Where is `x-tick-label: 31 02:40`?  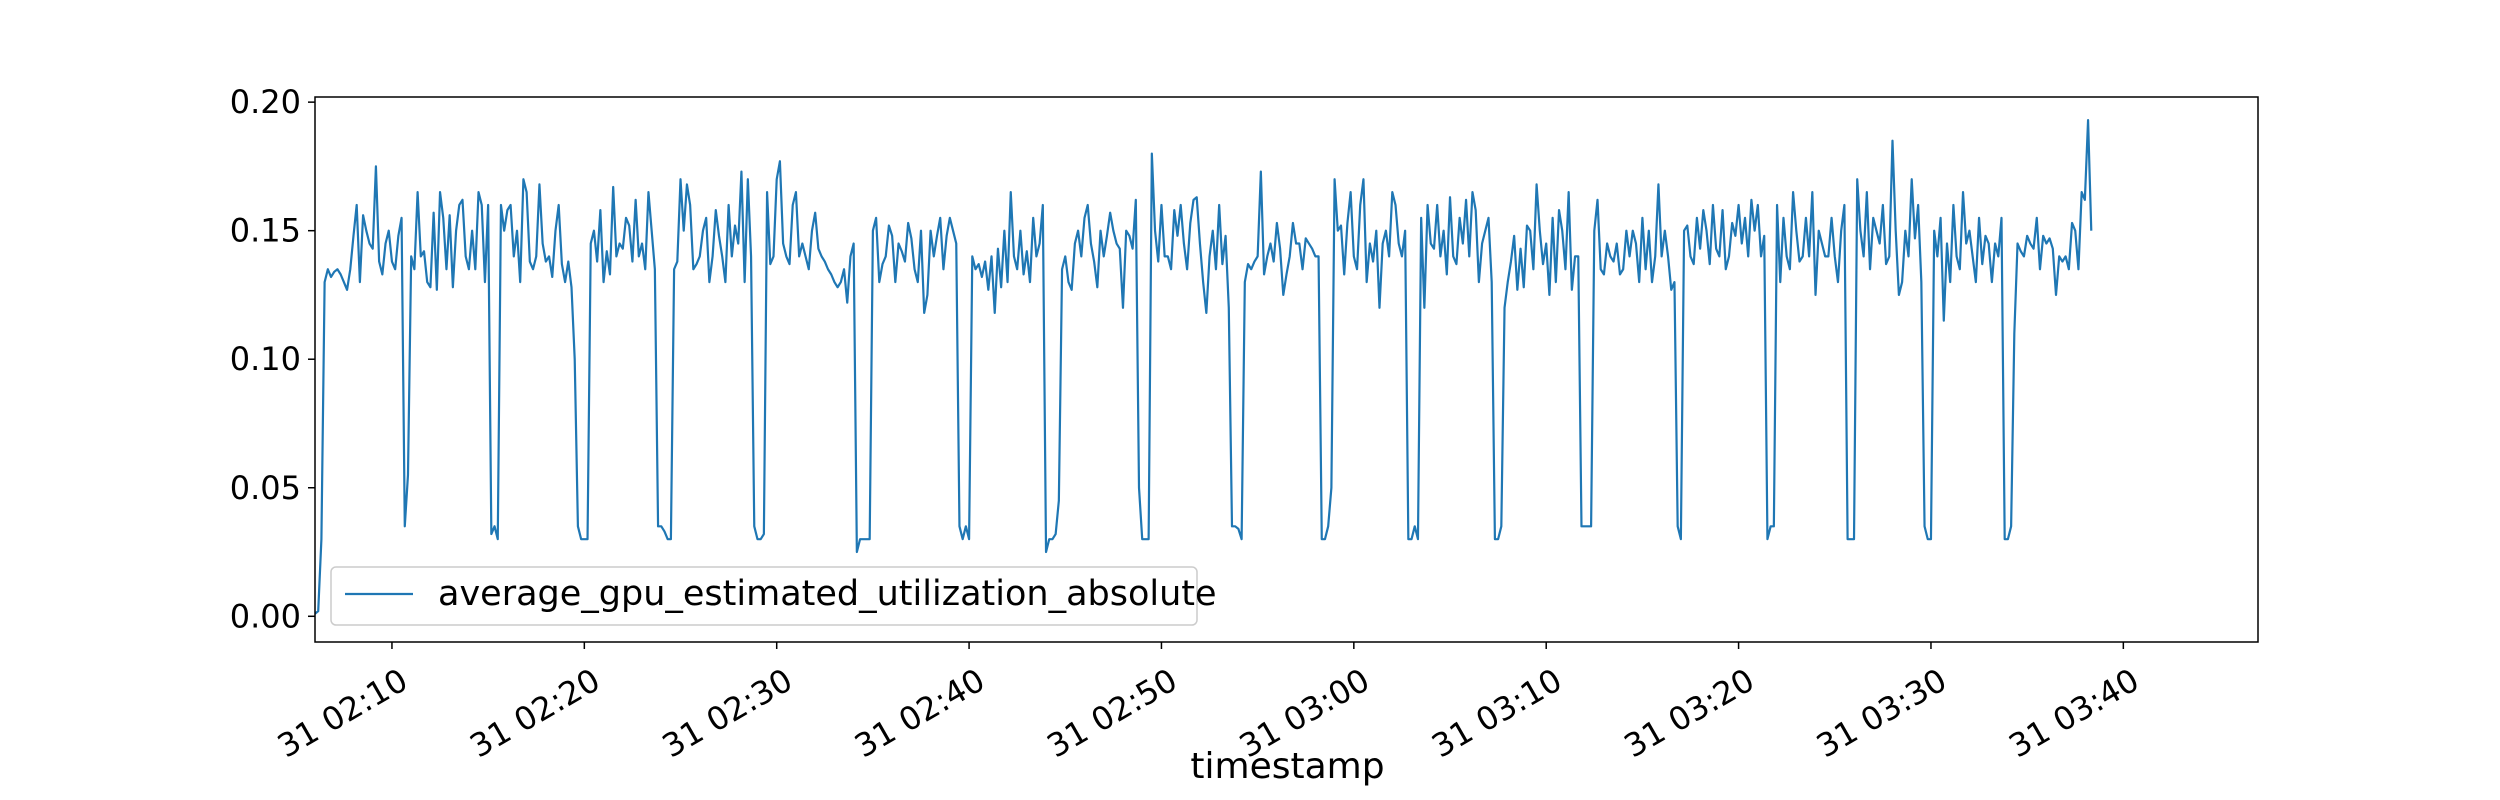
x-tick-label: 31 02:40 is located at coordinates (919, 713).